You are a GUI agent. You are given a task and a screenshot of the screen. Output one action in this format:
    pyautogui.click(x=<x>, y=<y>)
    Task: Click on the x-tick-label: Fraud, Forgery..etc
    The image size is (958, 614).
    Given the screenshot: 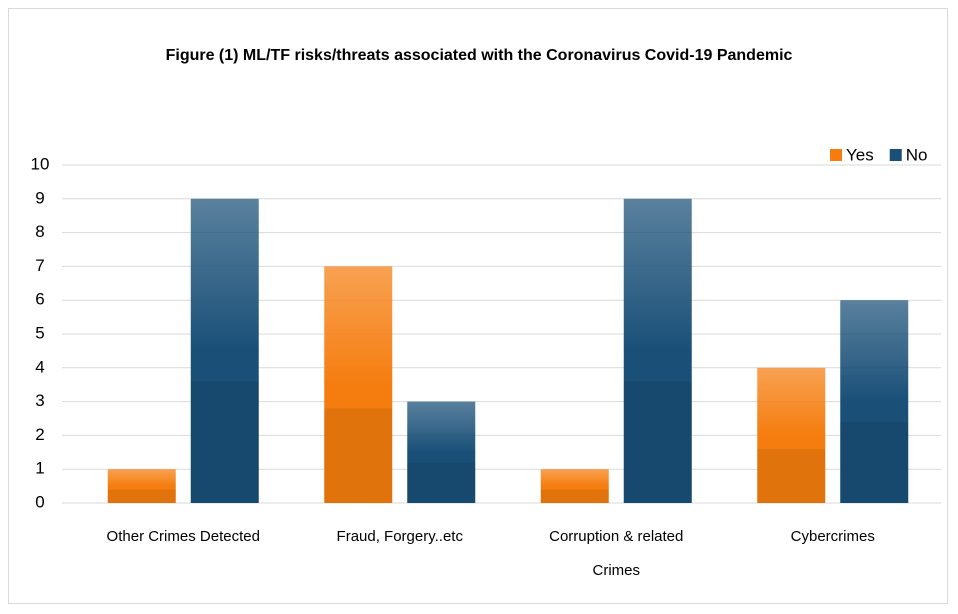 What is the action you would take?
    pyautogui.click(x=399, y=536)
    